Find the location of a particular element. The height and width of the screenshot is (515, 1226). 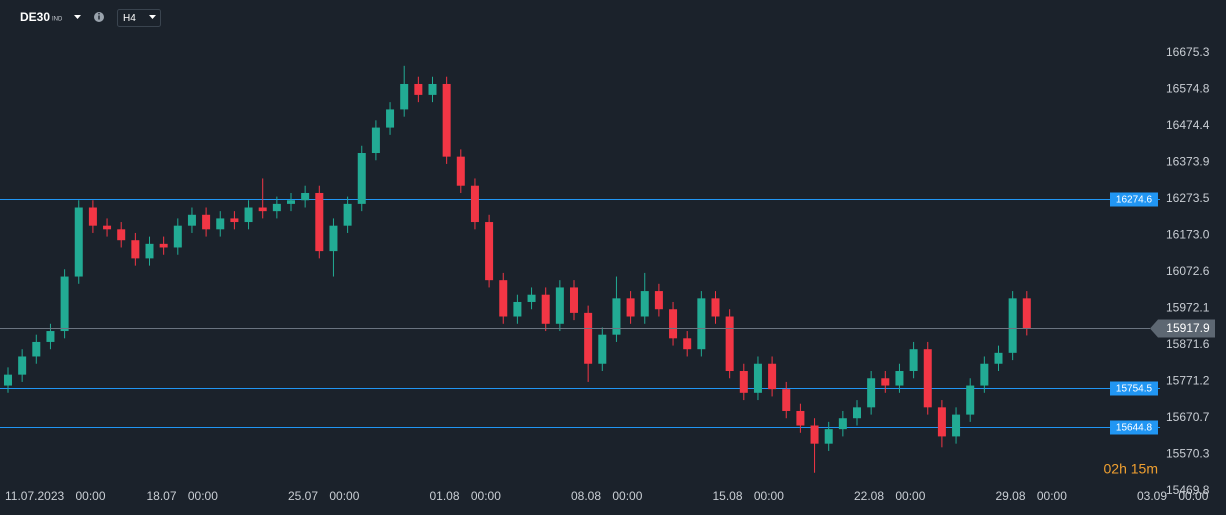

level-label: 15644.8 is located at coordinates (1134, 428).